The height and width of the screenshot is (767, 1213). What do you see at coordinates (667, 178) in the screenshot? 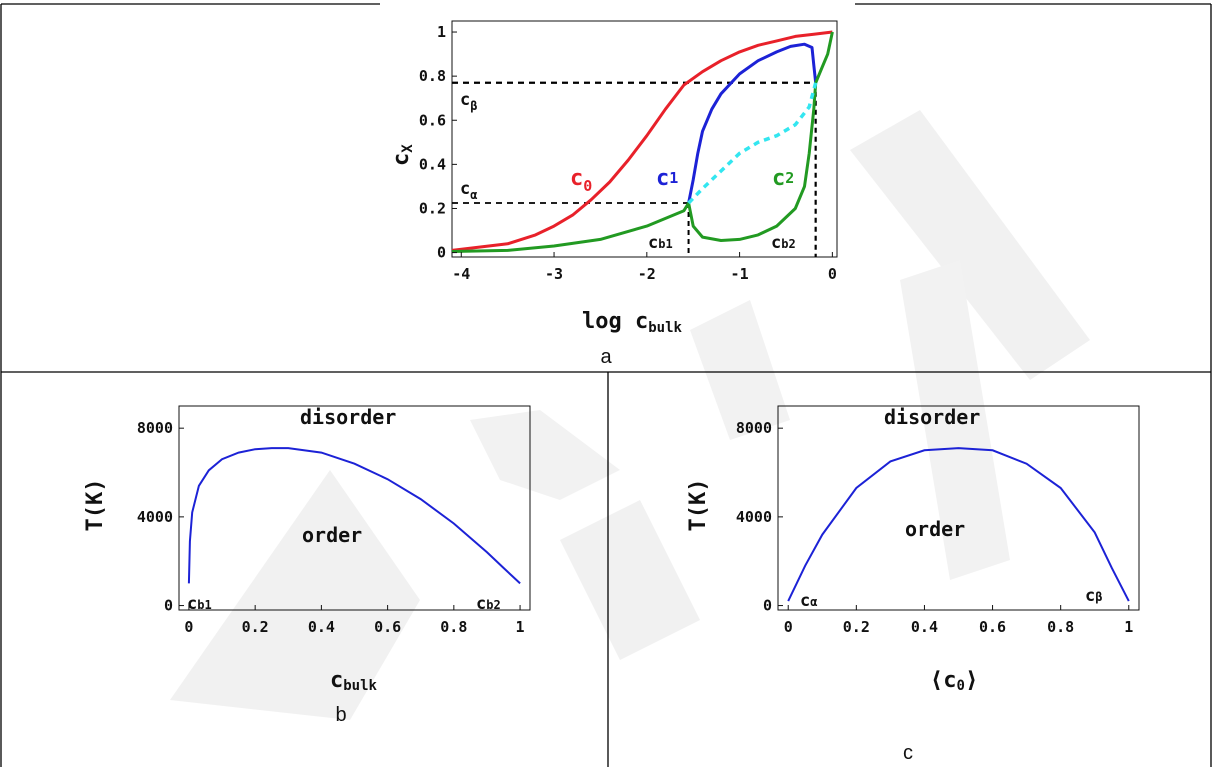
I see `label-c1: c1` at bounding box center [667, 178].